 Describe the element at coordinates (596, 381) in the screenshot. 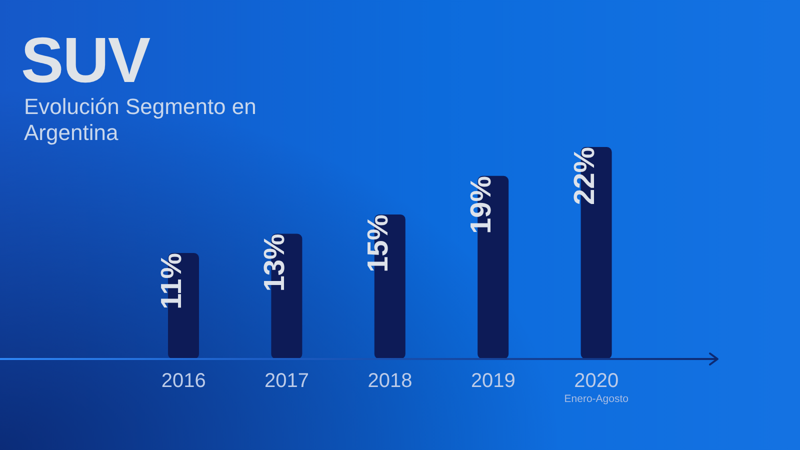

I see `x-tick-label: 2020` at that location.